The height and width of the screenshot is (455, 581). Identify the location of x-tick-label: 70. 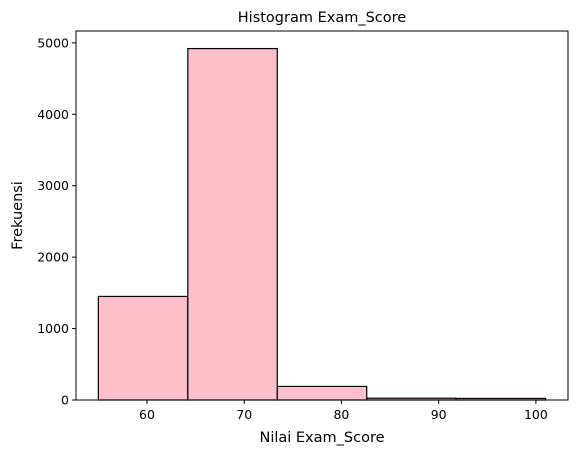
(244, 414).